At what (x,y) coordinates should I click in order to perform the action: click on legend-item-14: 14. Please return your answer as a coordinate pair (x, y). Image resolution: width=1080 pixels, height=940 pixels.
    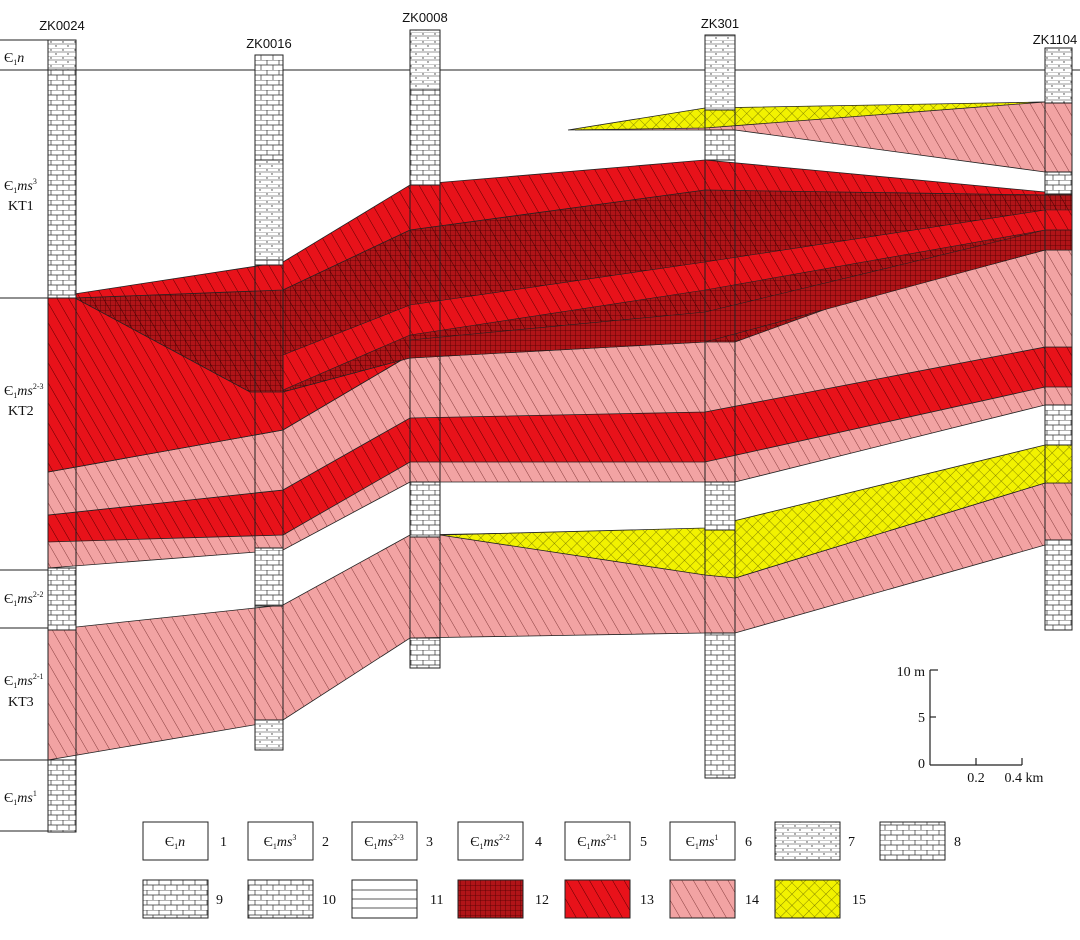
    Looking at the image, I should click on (714, 899).